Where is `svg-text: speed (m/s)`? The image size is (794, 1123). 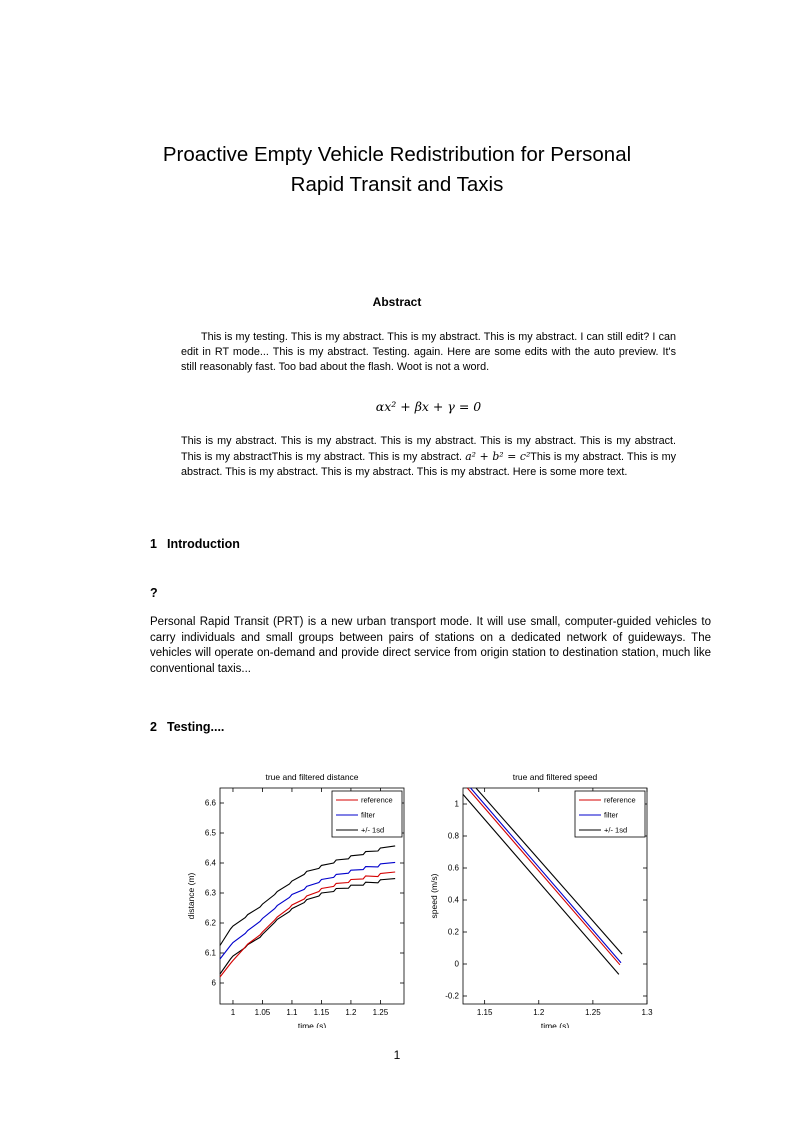
svg-text: speed (m/s) is located at coordinates (434, 895).